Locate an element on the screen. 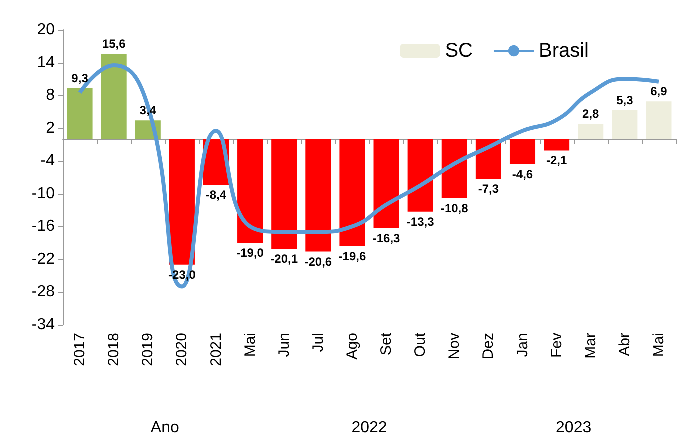 The image size is (692, 433). y-tick-label: 8 is located at coordinates (51, 95).